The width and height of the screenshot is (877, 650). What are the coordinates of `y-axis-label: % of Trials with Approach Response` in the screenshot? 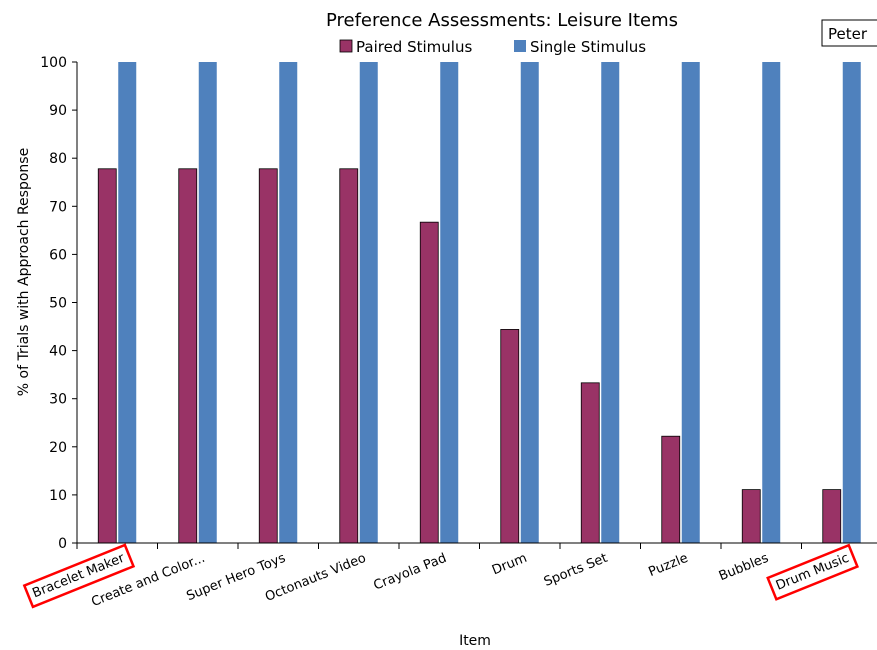 It's located at (24, 272).